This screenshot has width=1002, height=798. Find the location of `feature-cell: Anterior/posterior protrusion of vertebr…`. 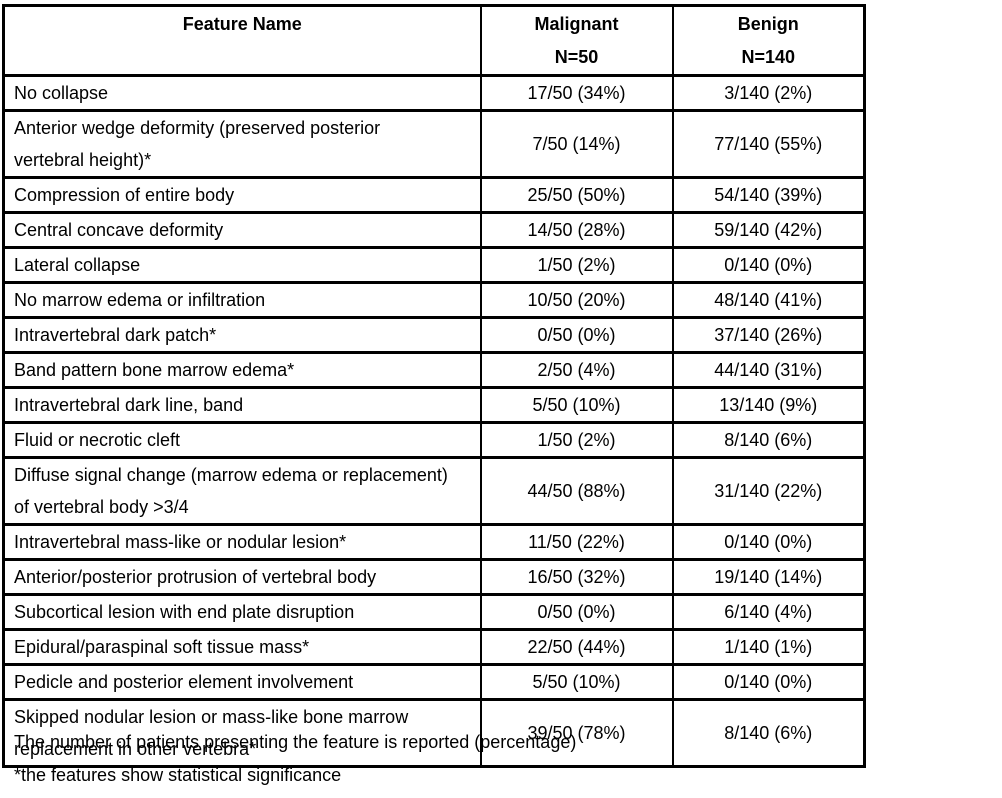

feature-cell: Anterior/posterior protrusion of vertebr… is located at coordinates (242, 577).